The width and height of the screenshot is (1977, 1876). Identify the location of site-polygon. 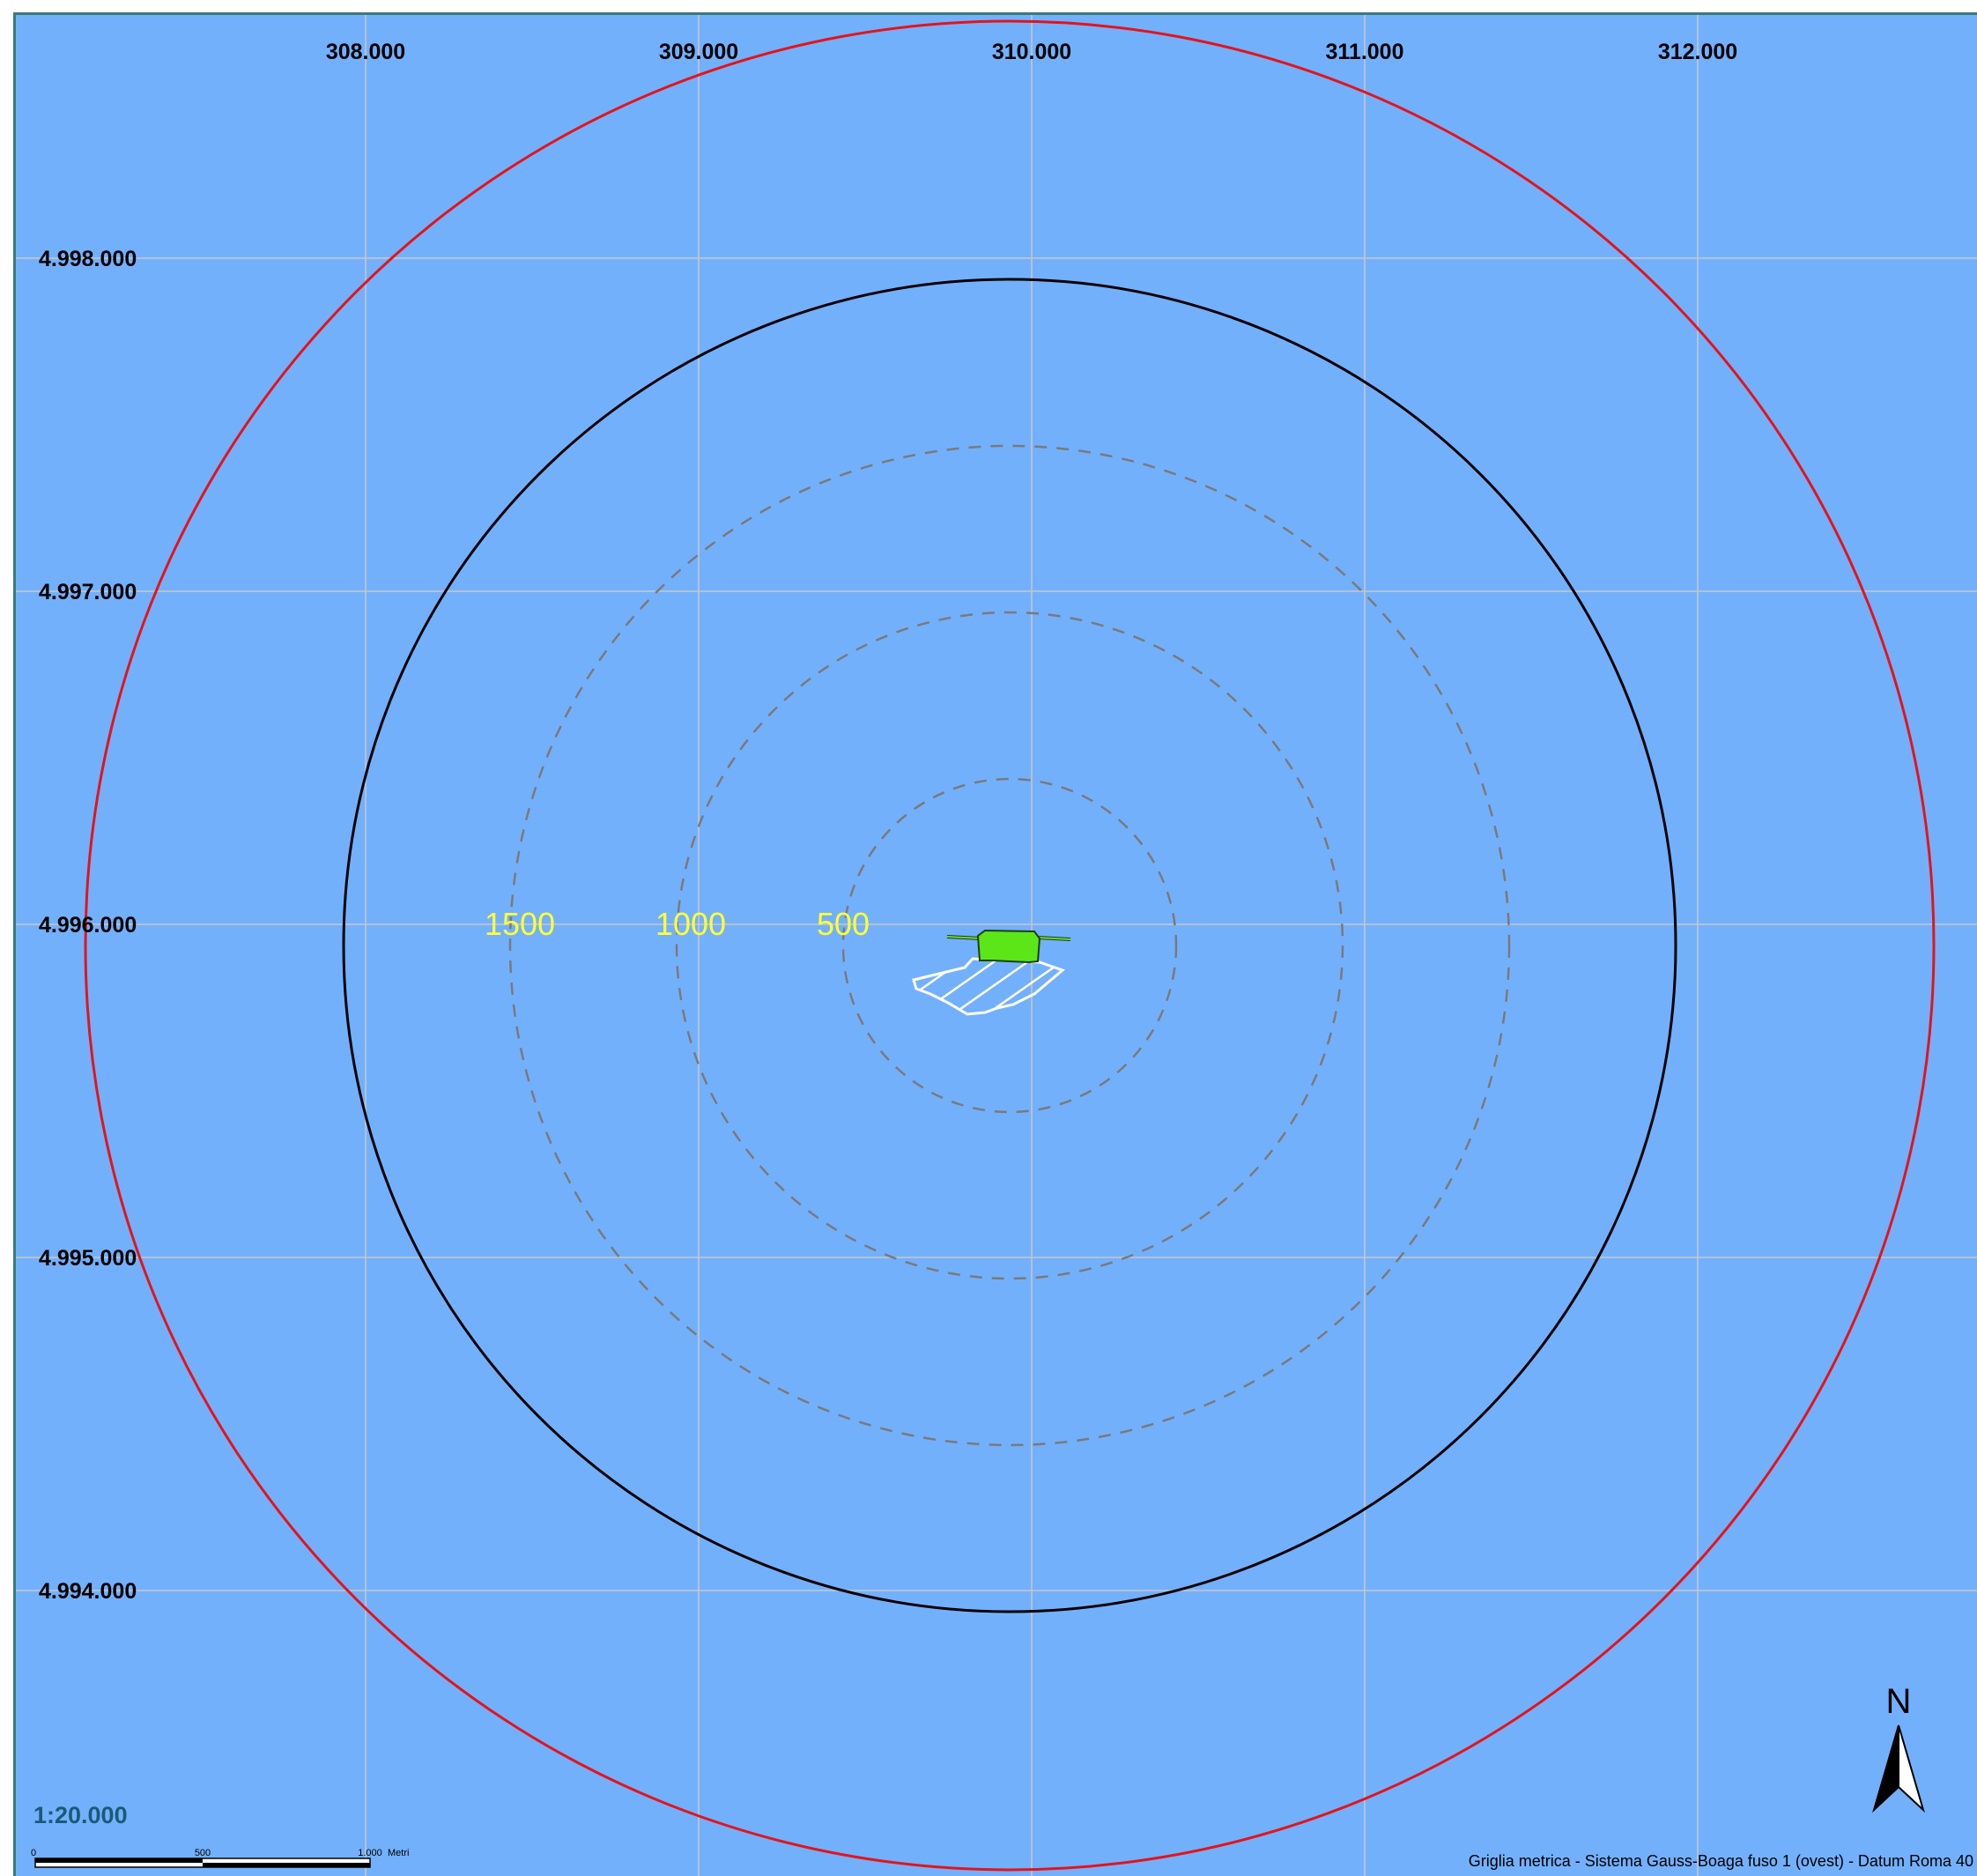
(1008, 947).